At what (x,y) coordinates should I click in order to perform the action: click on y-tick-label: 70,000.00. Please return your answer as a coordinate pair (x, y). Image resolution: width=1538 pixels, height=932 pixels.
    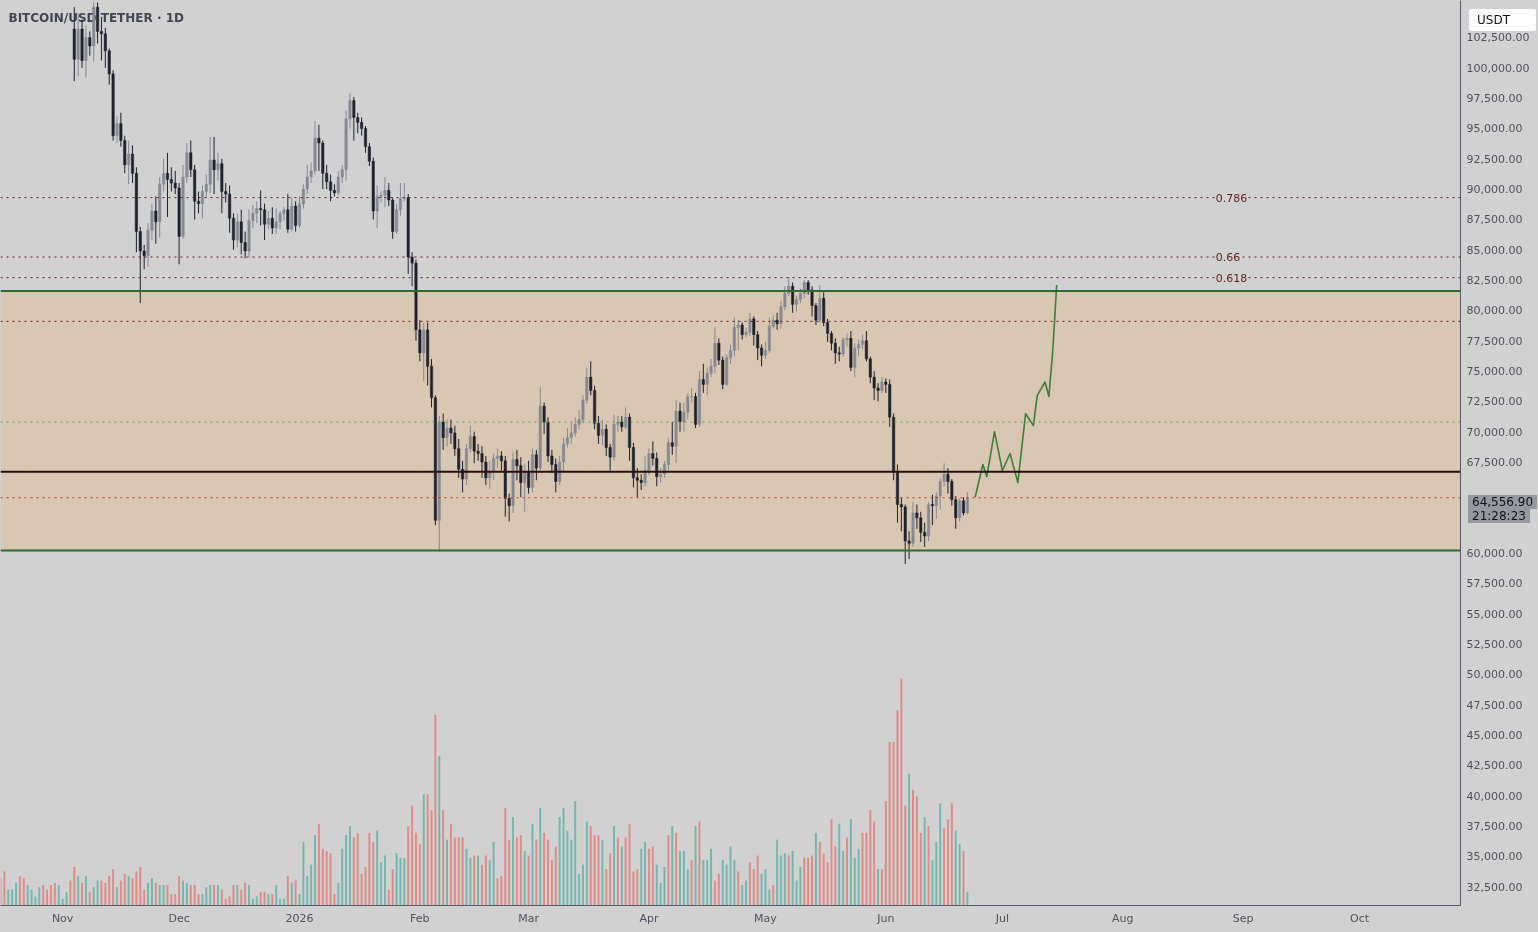
    Looking at the image, I should click on (1494, 432).